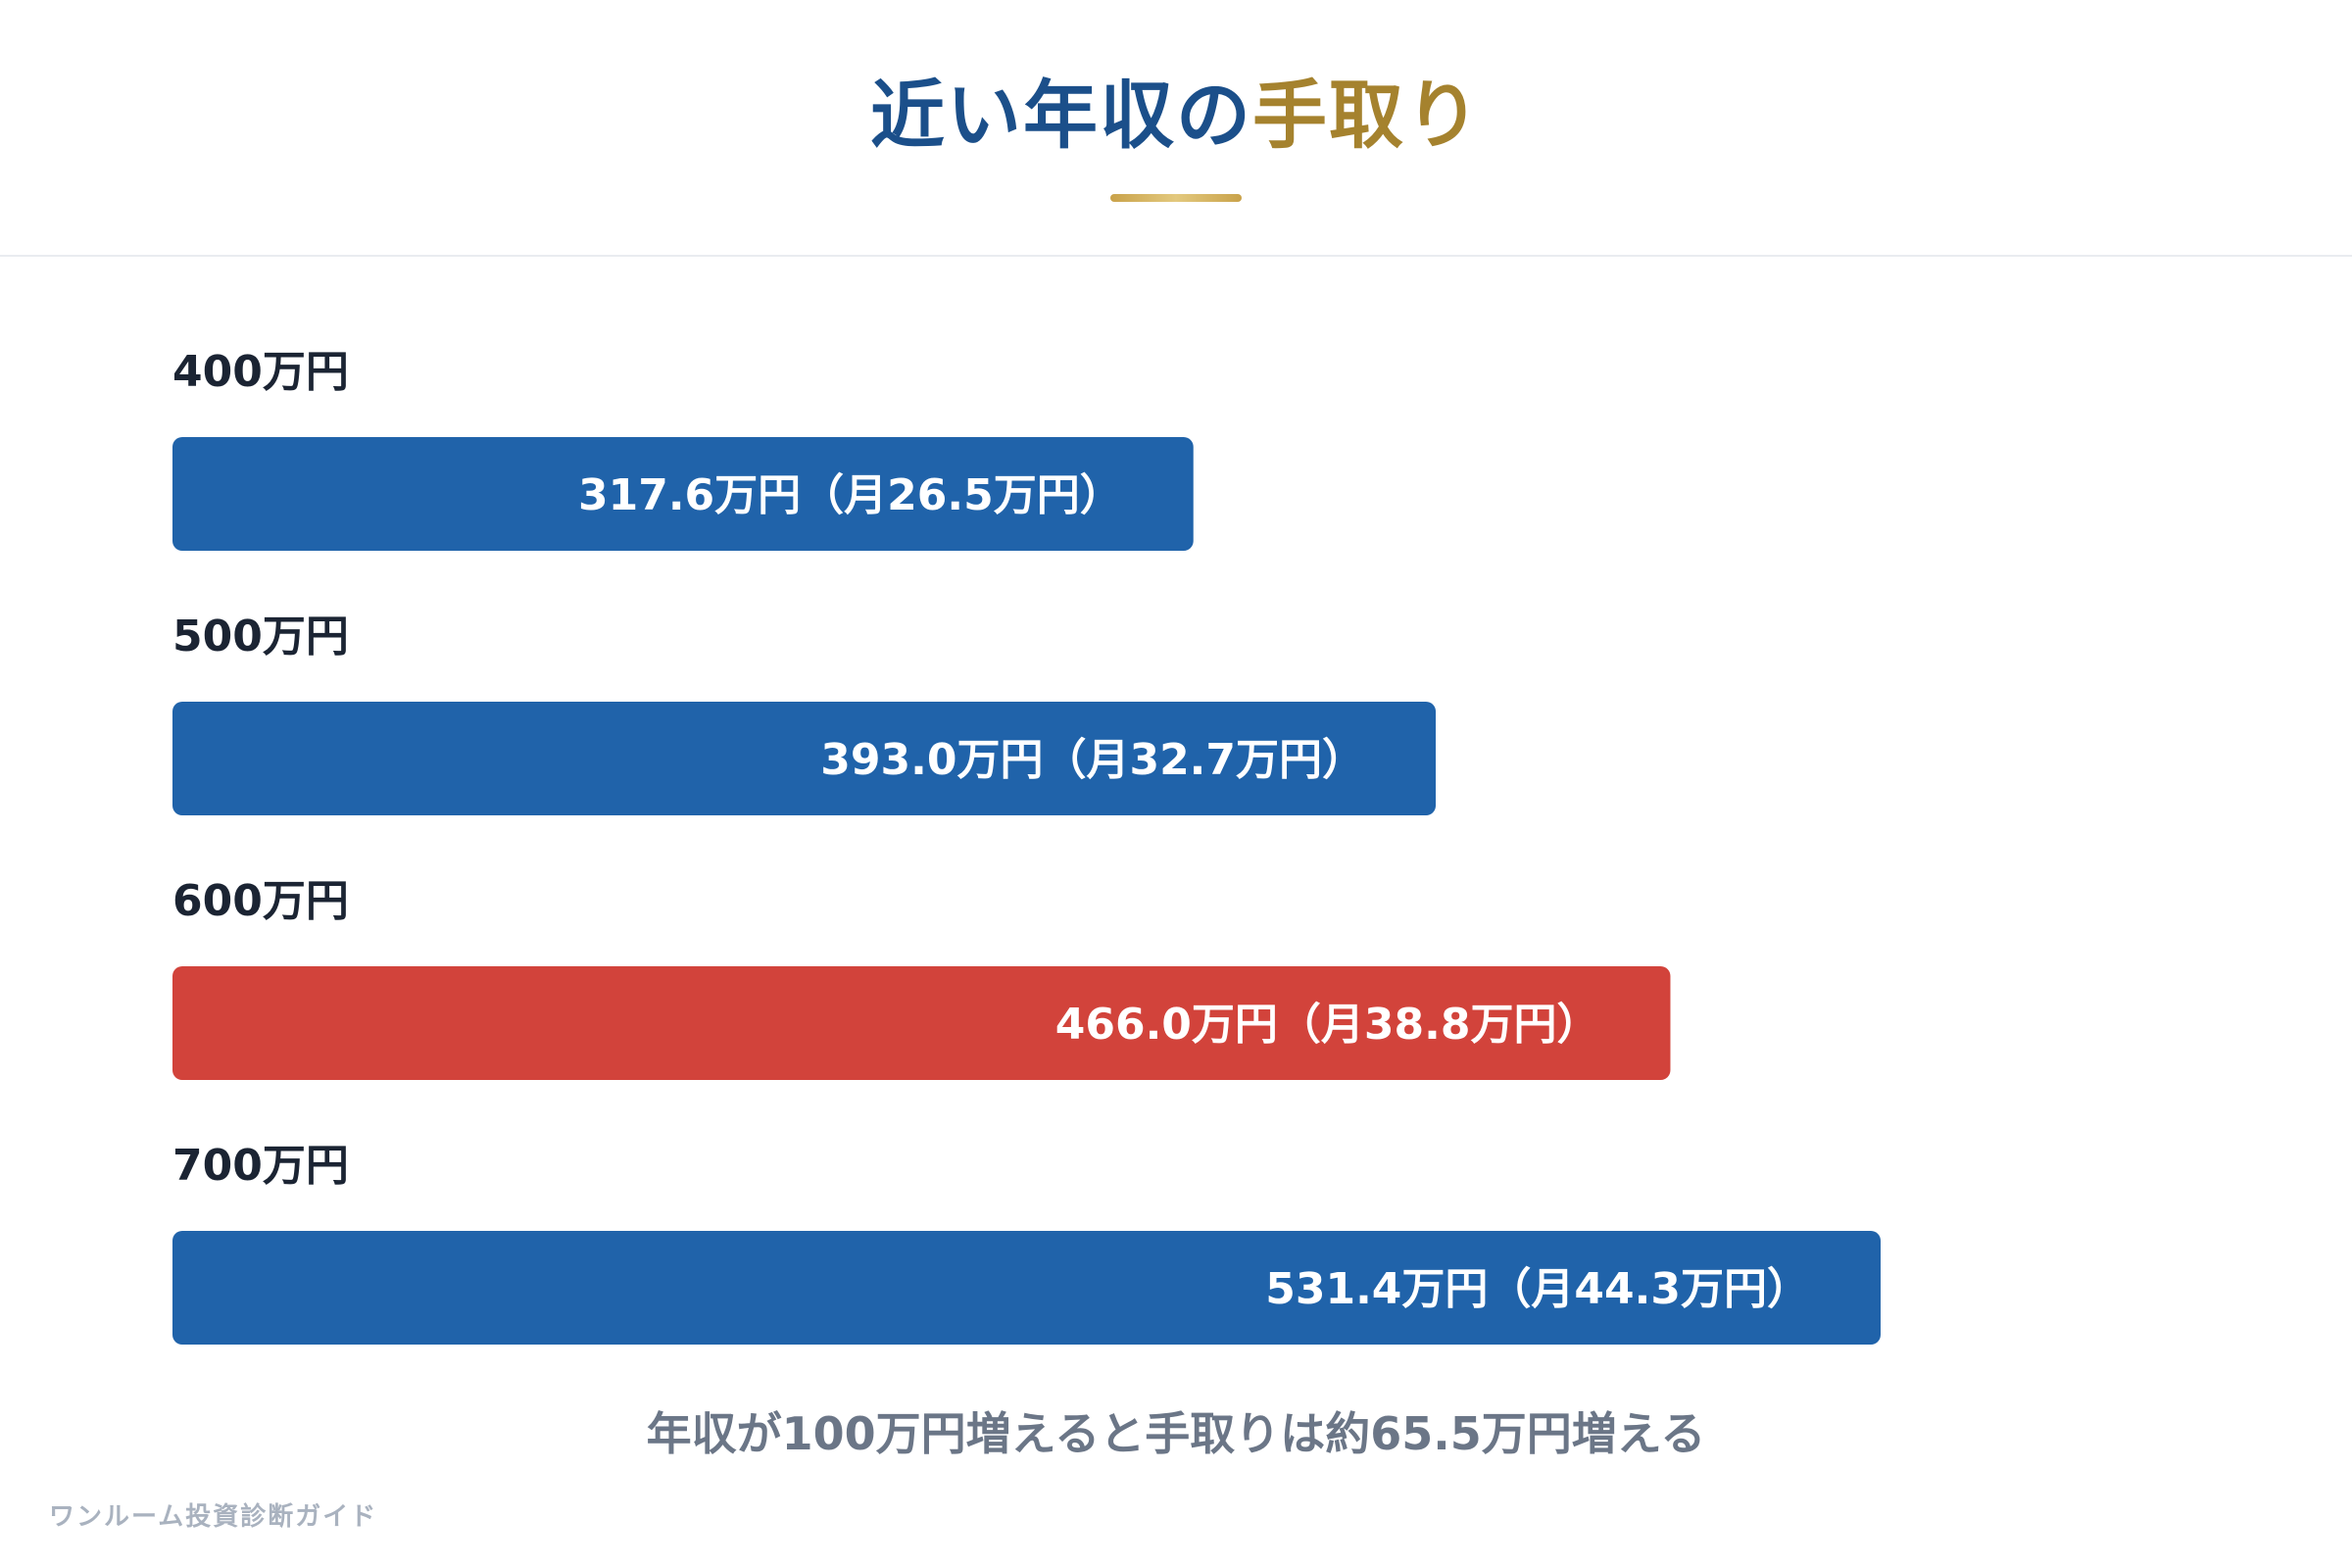  I want to click on category-label: 400万円, so click(260, 372).